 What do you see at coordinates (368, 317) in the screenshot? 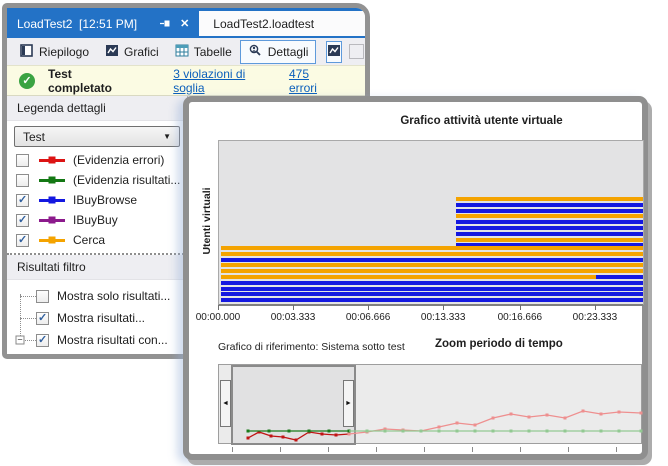
I see `x-axis-tick-label: 00:06.666` at bounding box center [368, 317].